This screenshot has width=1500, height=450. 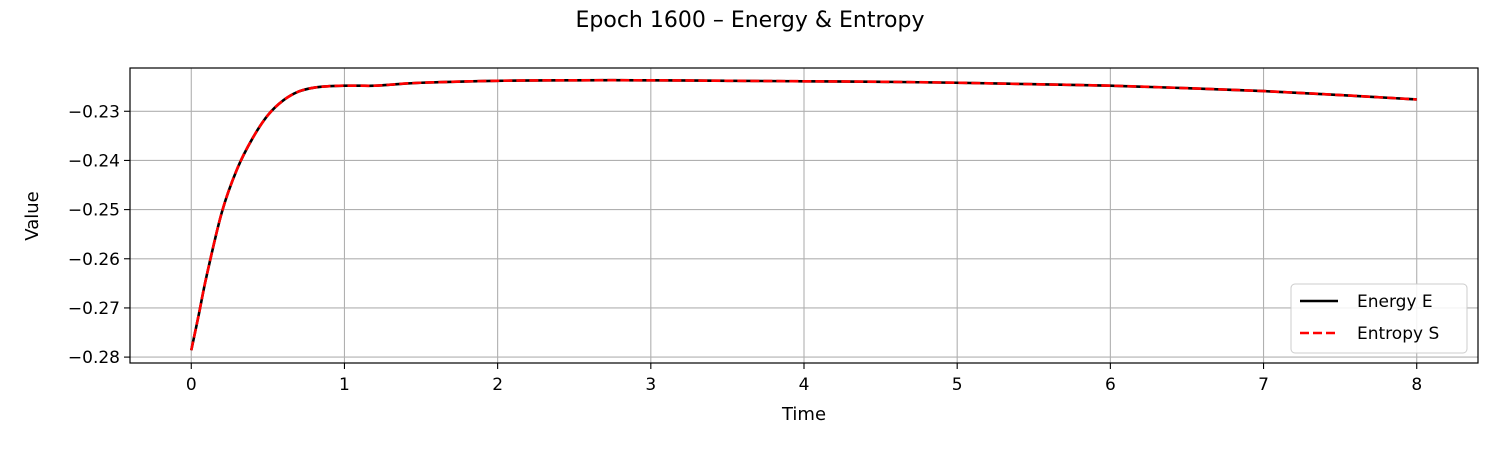 What do you see at coordinates (957, 385) in the screenshot?
I see `x-tick-label: 5` at bounding box center [957, 385].